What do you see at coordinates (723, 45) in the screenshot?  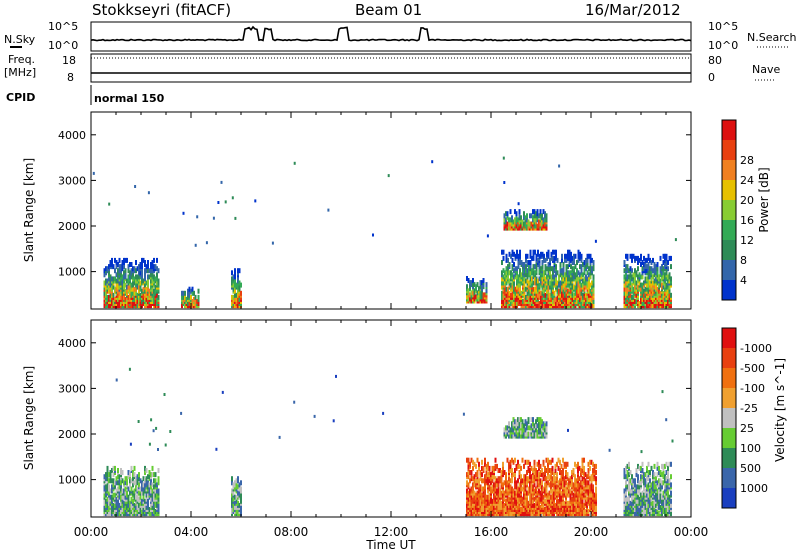 I see `nsearch-tick-bottom: 10^0` at bounding box center [723, 45].